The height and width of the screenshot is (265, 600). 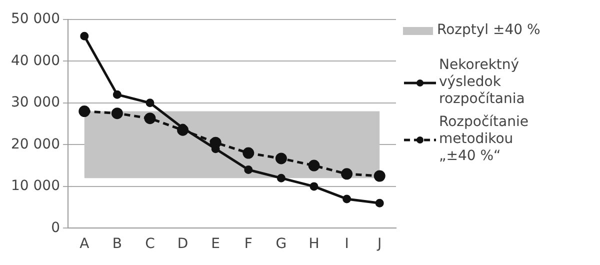 What do you see at coordinates (35, 60) in the screenshot?
I see `y-tick-label: 40 000` at bounding box center [35, 60].